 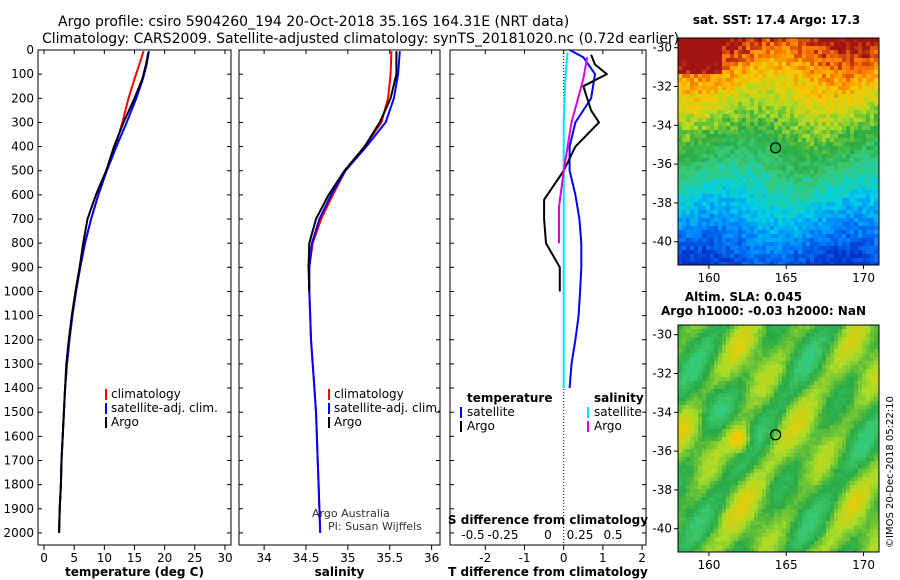 What do you see at coordinates (763, 311) in the screenshot?
I see `map-title-line2: Argo h1000: -0.03 h2000: NaN` at bounding box center [763, 311].